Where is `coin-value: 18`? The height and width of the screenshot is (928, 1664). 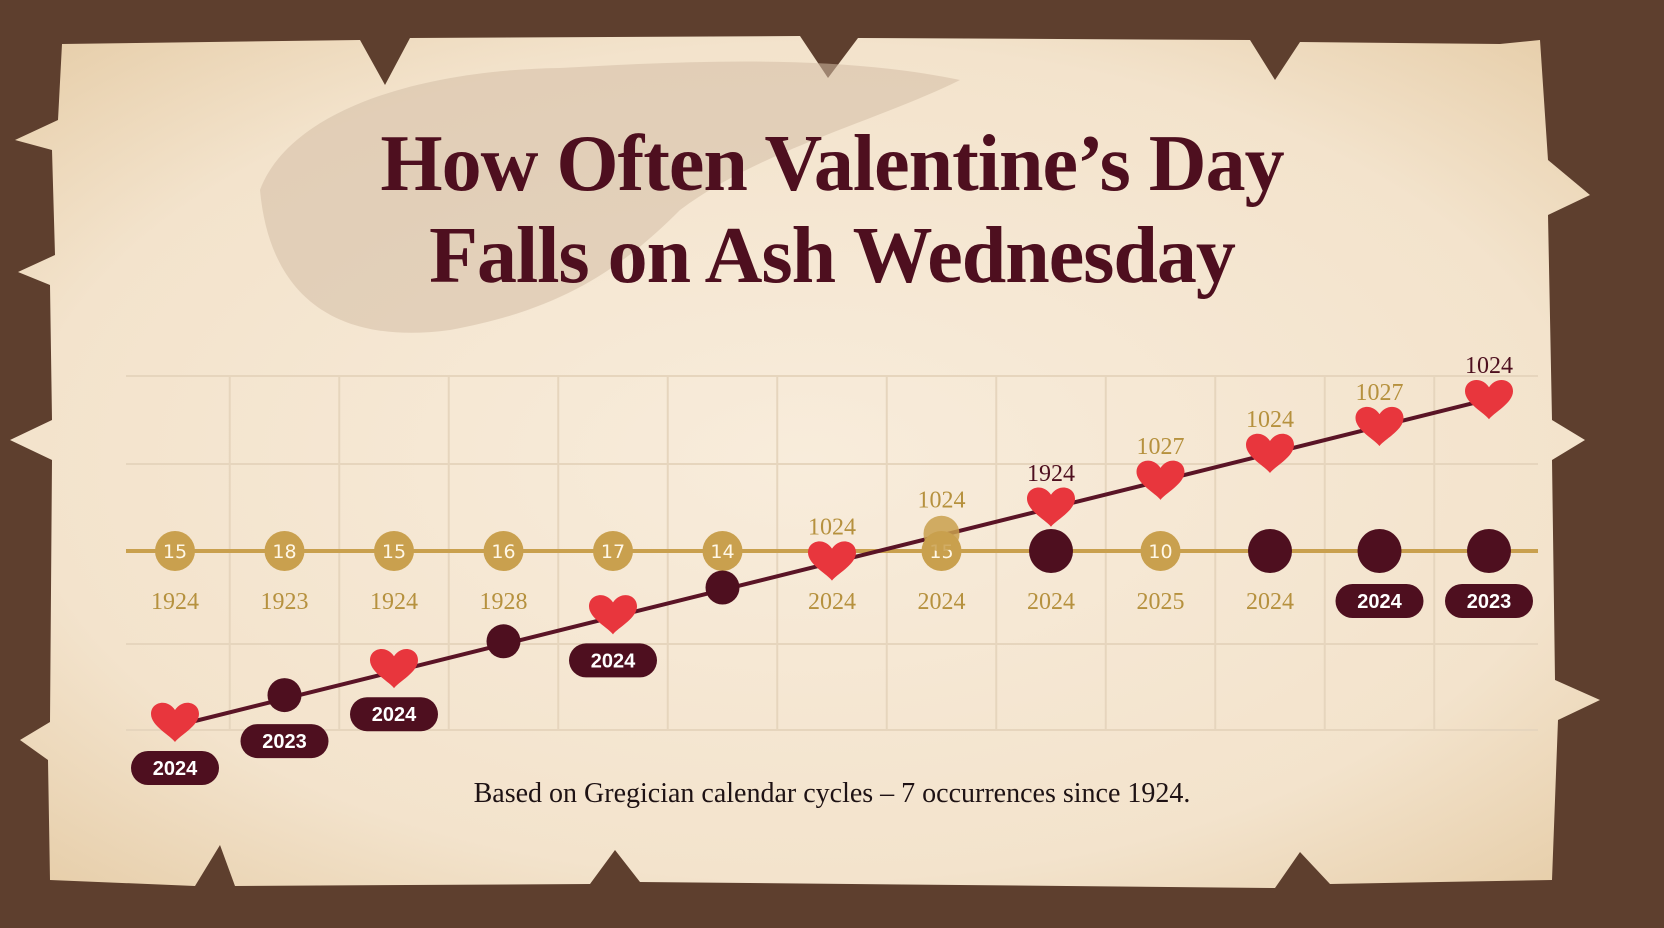
coin-value: 18 is located at coordinates (284, 552).